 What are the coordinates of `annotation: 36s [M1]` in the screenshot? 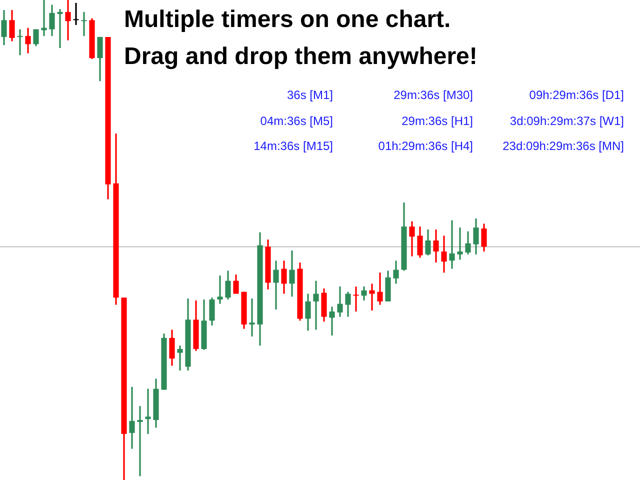 It's located at (309, 95).